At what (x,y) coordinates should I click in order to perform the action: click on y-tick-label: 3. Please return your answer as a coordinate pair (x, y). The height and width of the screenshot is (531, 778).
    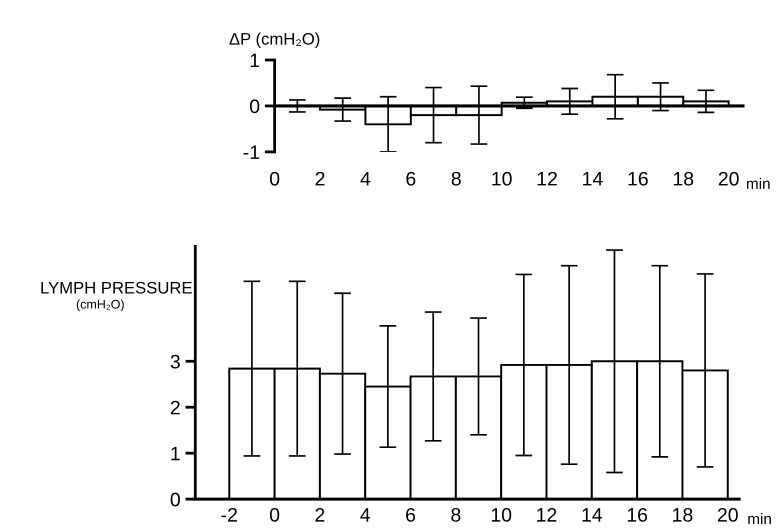
    Looking at the image, I should click on (175, 361).